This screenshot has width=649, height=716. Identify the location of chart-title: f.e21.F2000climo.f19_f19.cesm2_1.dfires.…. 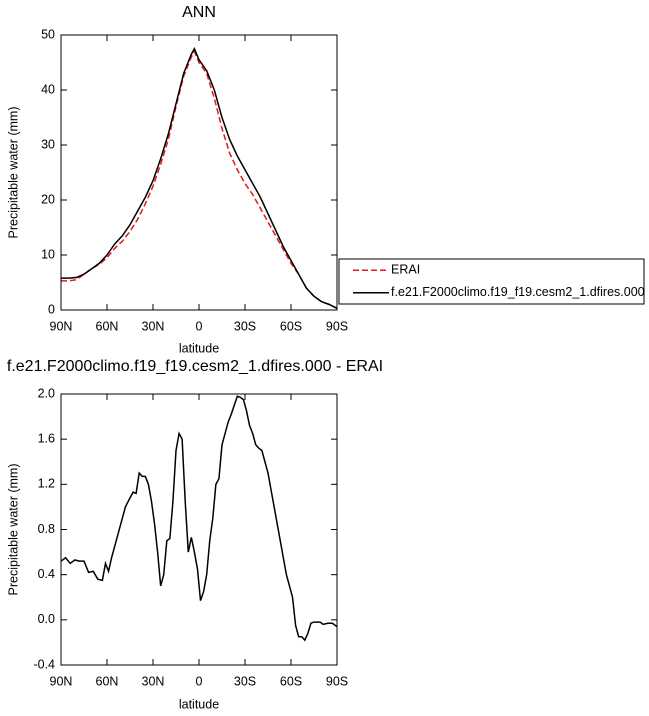
(195, 366).